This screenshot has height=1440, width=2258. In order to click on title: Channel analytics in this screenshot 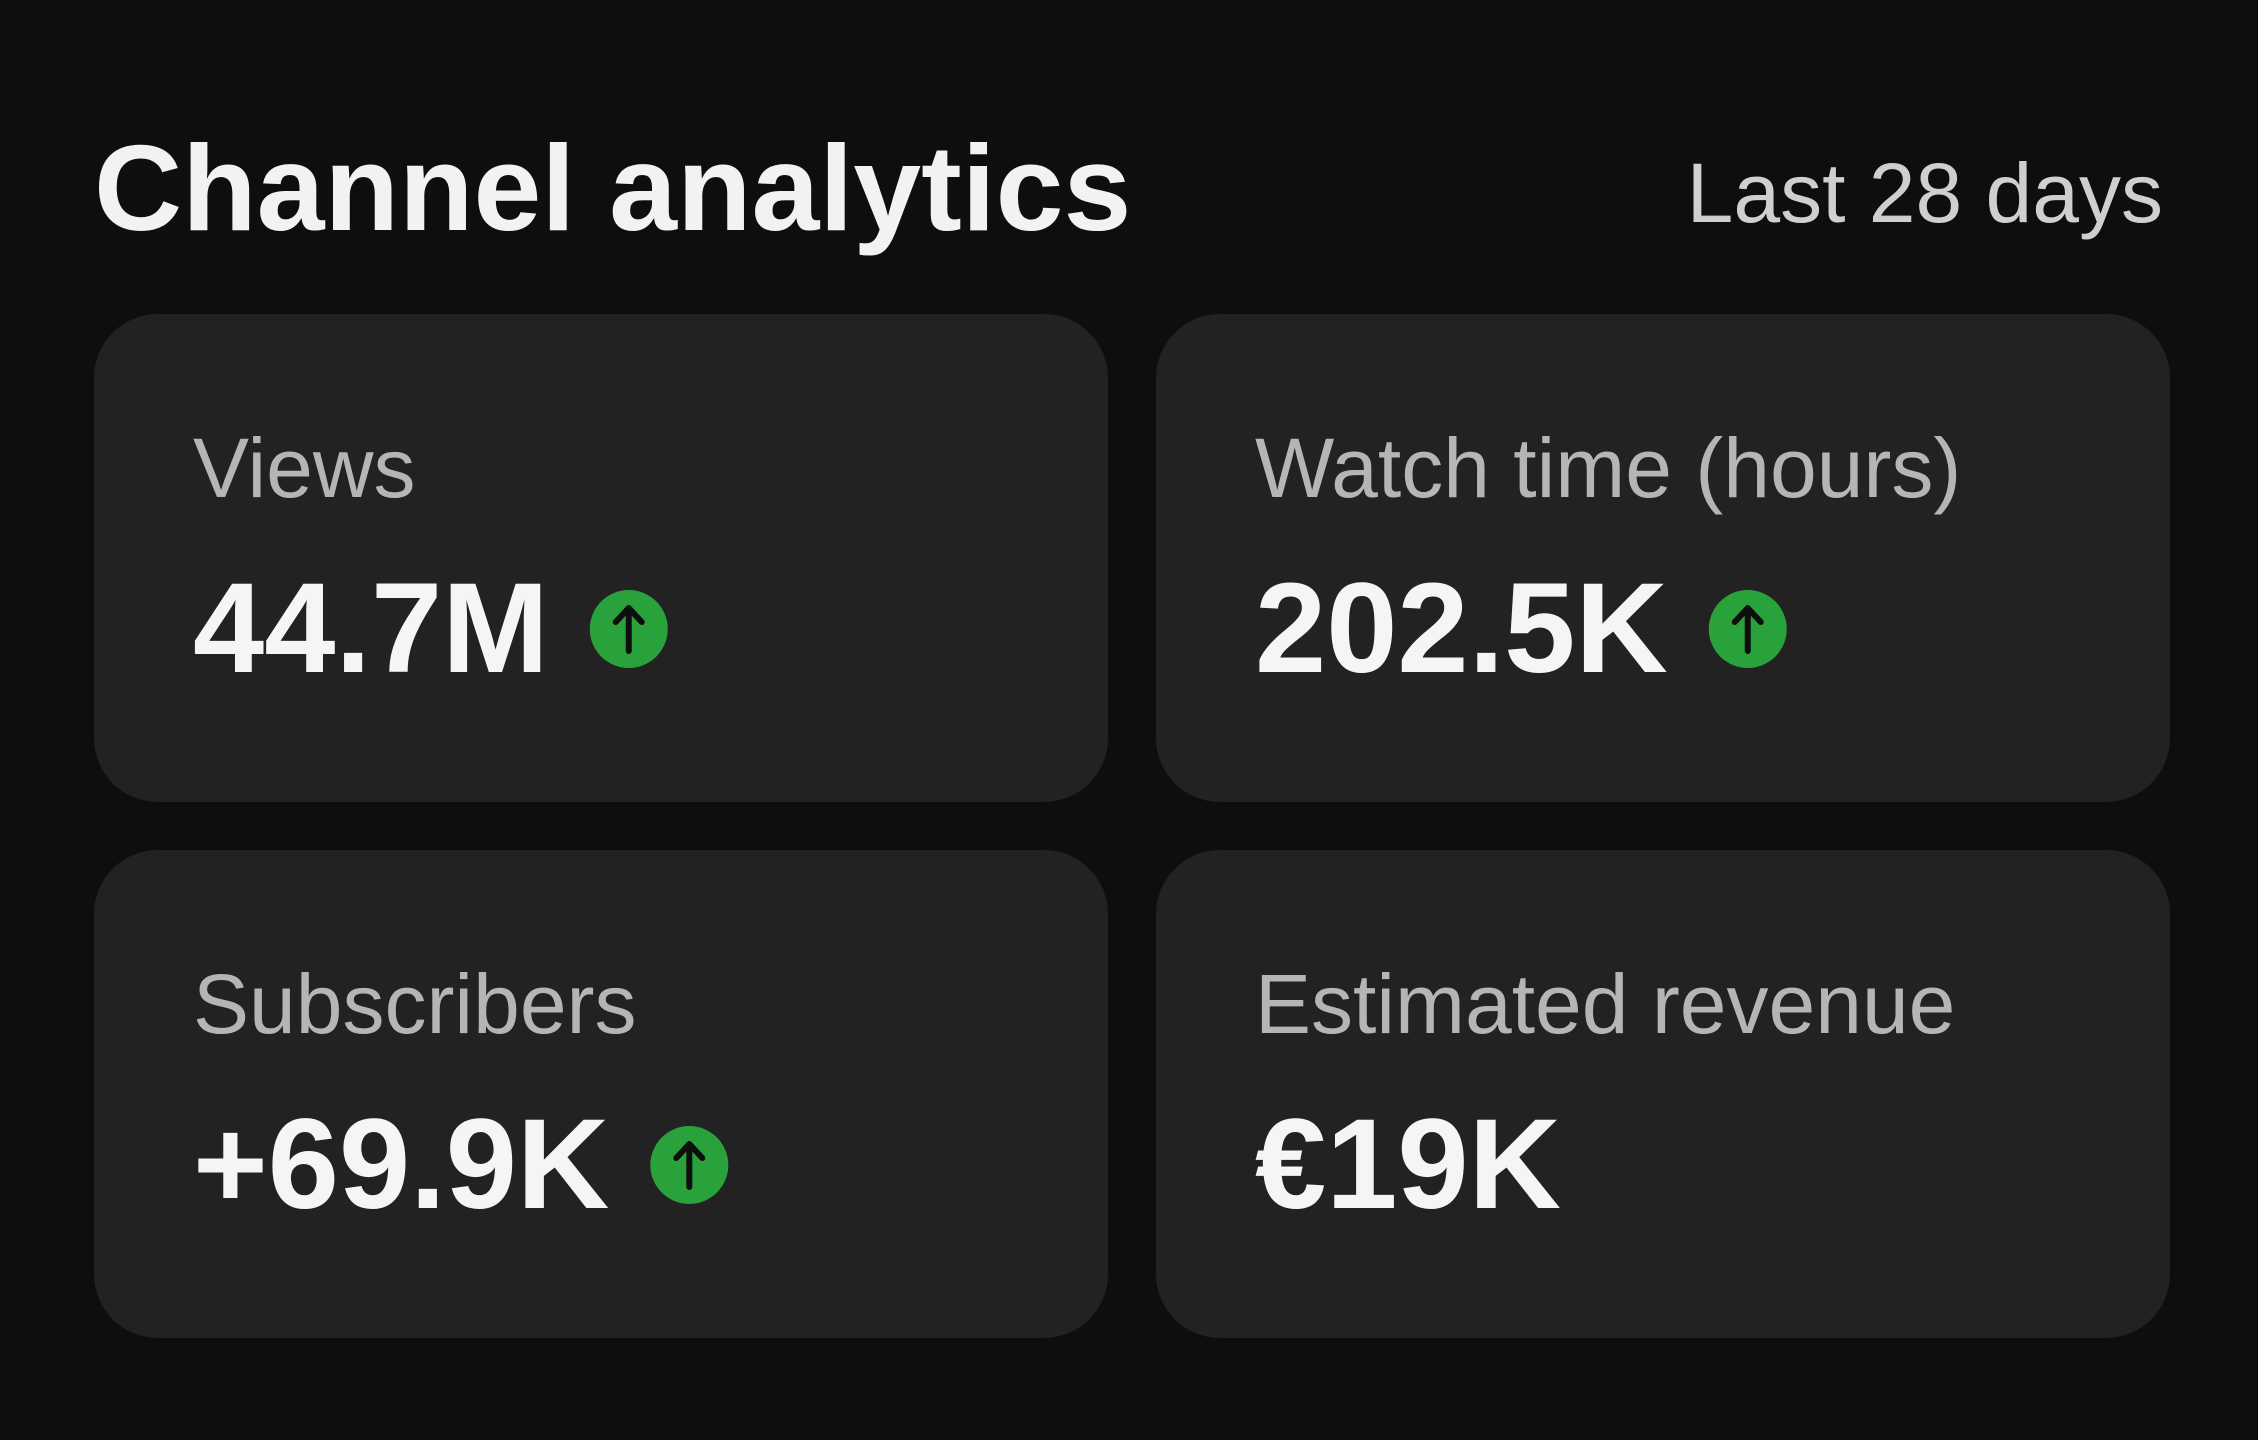, I will do `click(612, 188)`.